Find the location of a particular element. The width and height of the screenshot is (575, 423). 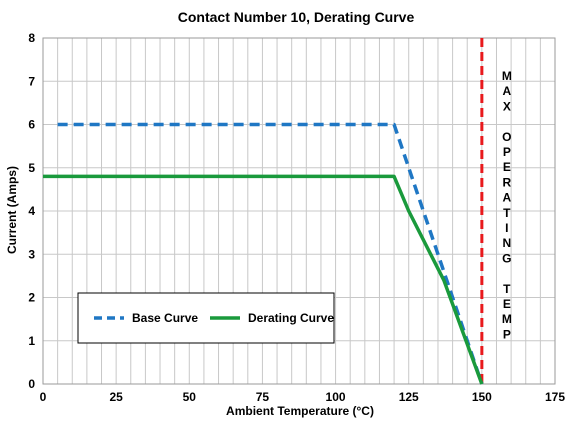

annotation-letter: X is located at coordinates (507, 106).